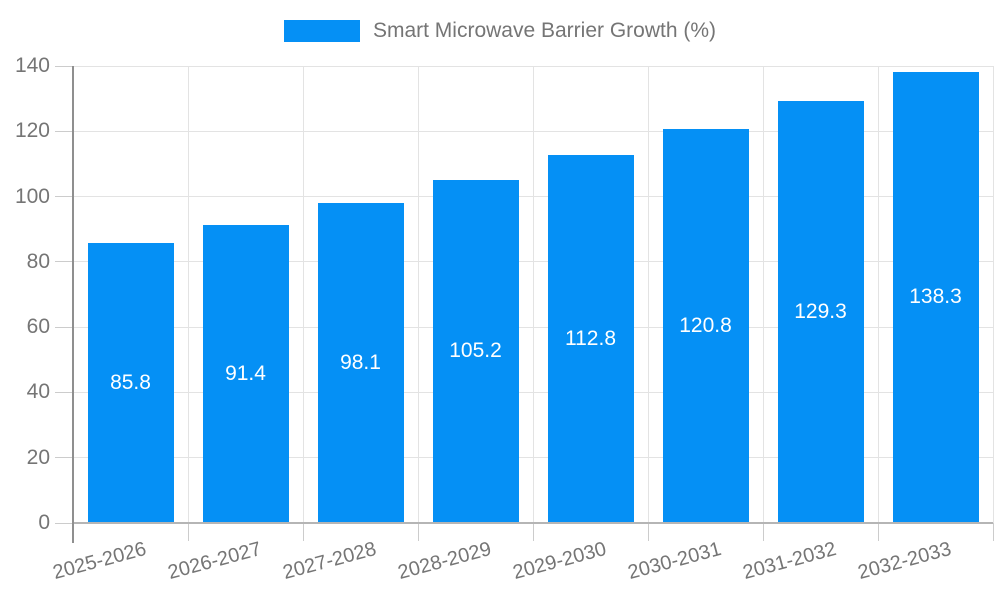 The image size is (1000, 604). I want to click on bar-value-label: 91.4, so click(245, 373).